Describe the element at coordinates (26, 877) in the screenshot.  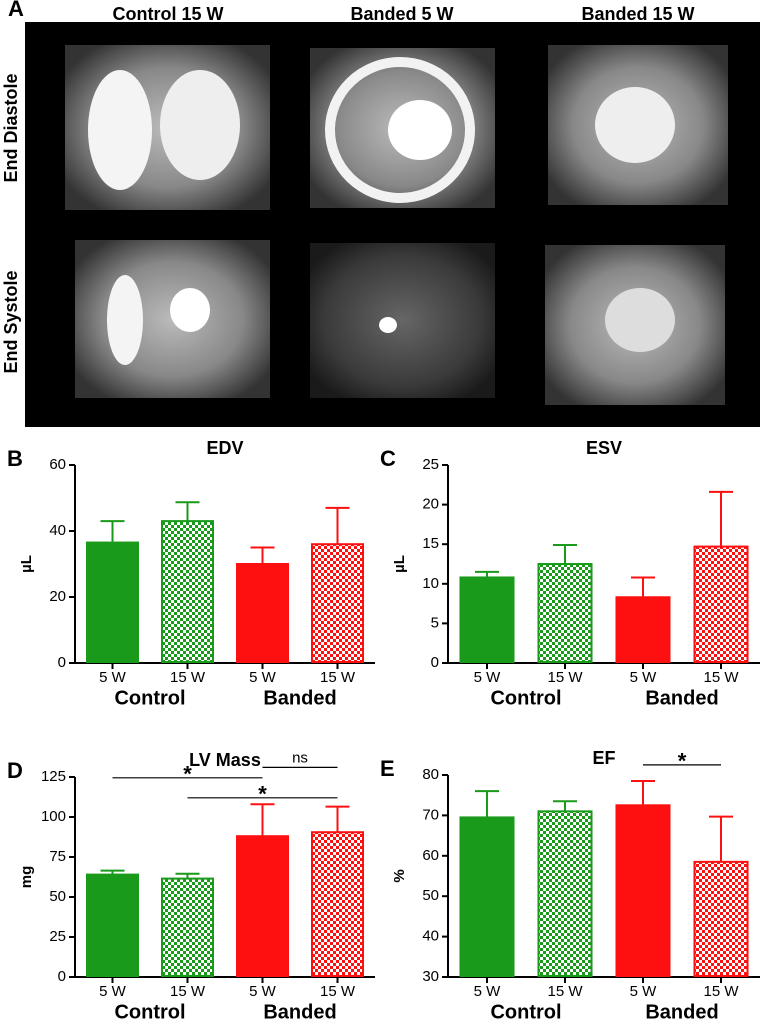
I see `y-axis-label: mg` at that location.